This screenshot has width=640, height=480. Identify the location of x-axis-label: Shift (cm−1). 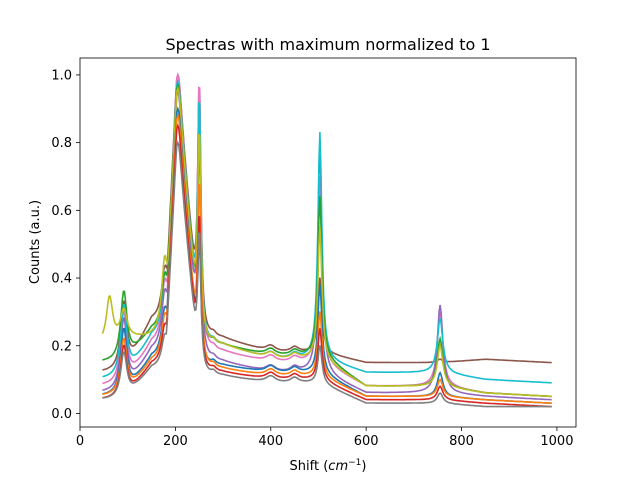
(328, 466).